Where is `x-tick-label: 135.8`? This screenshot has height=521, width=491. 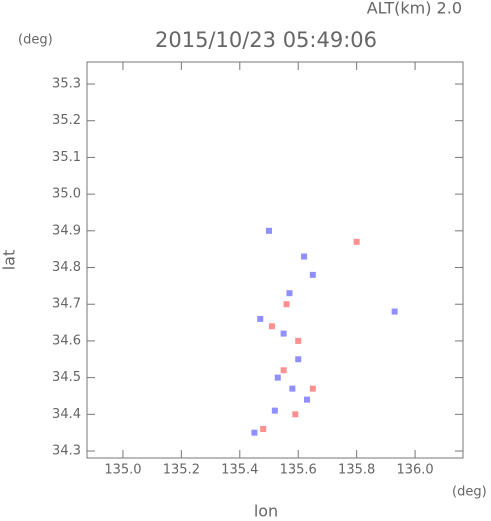 x-tick-label: 135.8 is located at coordinates (356, 470).